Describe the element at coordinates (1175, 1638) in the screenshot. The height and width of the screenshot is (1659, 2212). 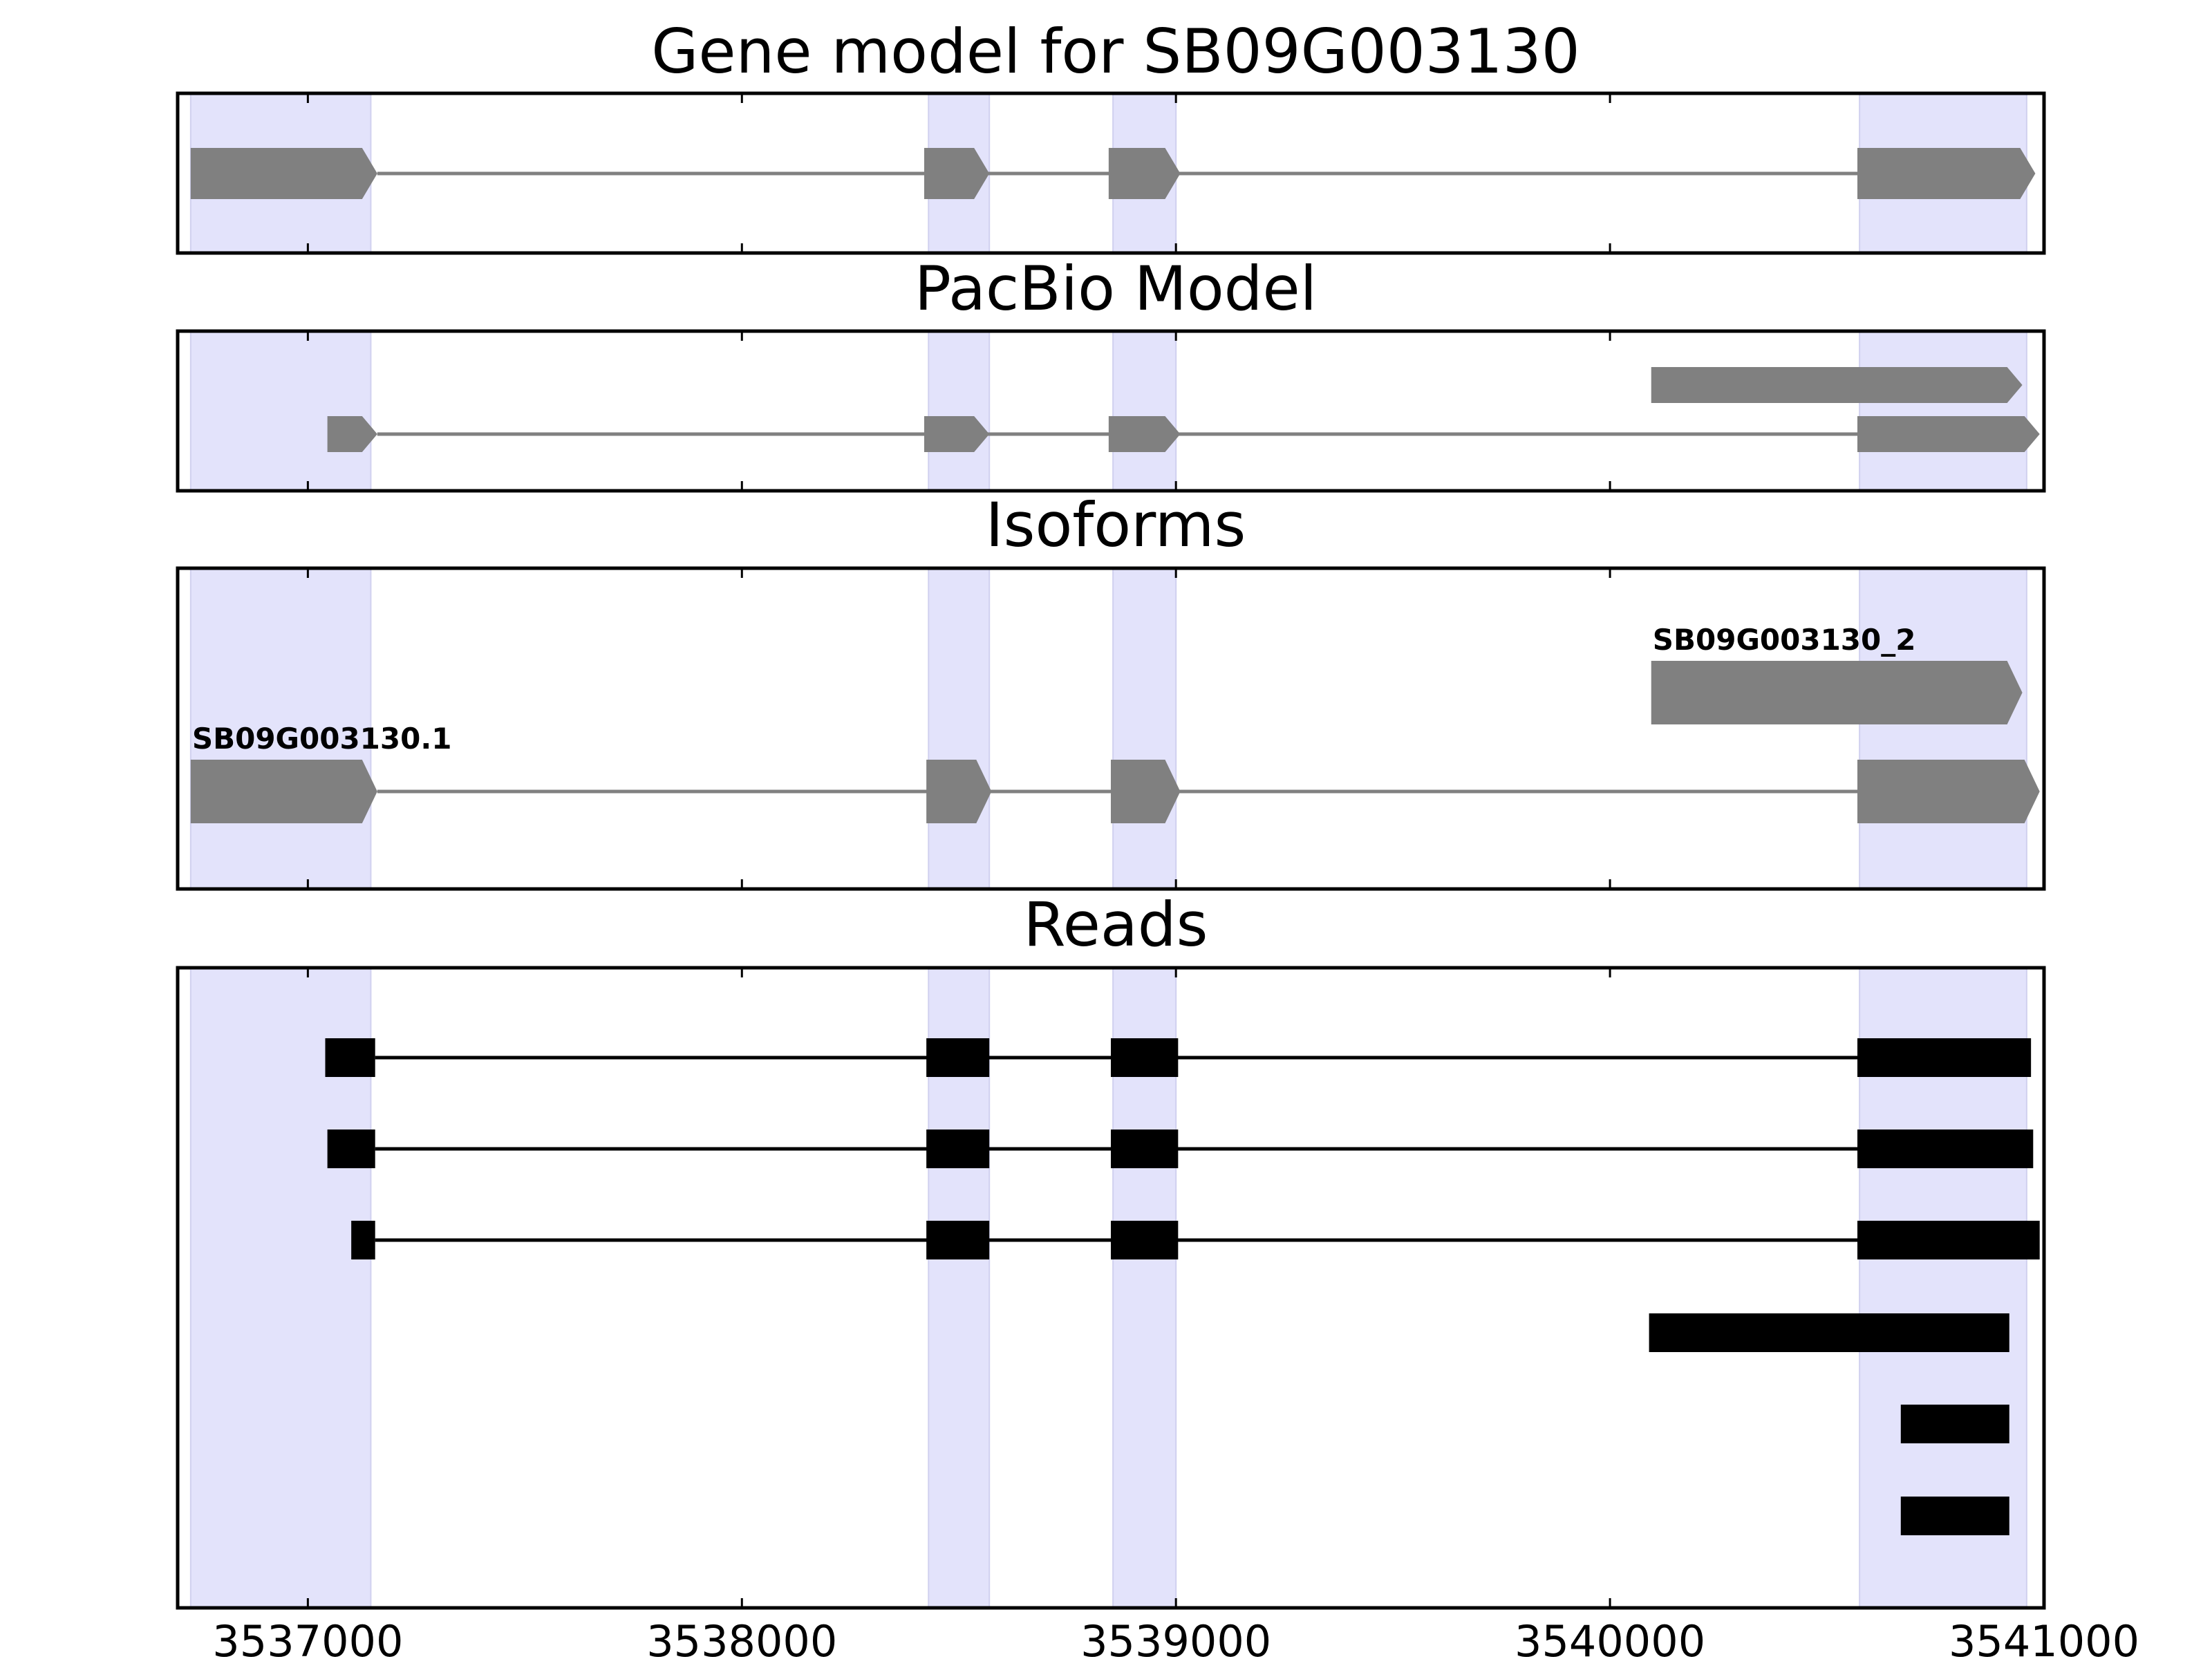
I see `x-tick-label: 3539000` at that location.